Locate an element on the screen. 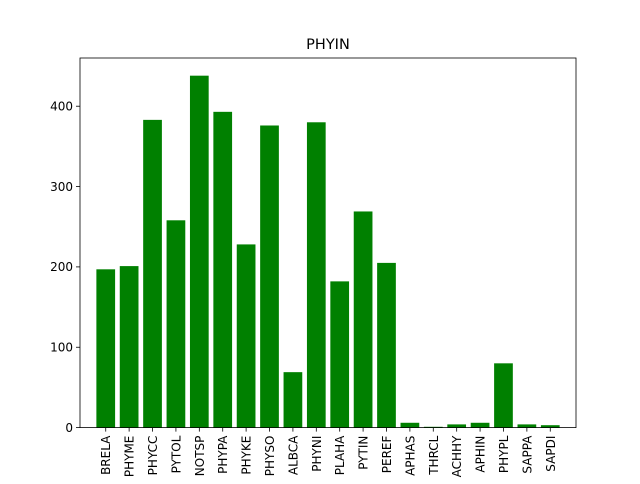 Image resolution: width=640 pixels, height=484 pixels. bar-pytin is located at coordinates (363, 319).